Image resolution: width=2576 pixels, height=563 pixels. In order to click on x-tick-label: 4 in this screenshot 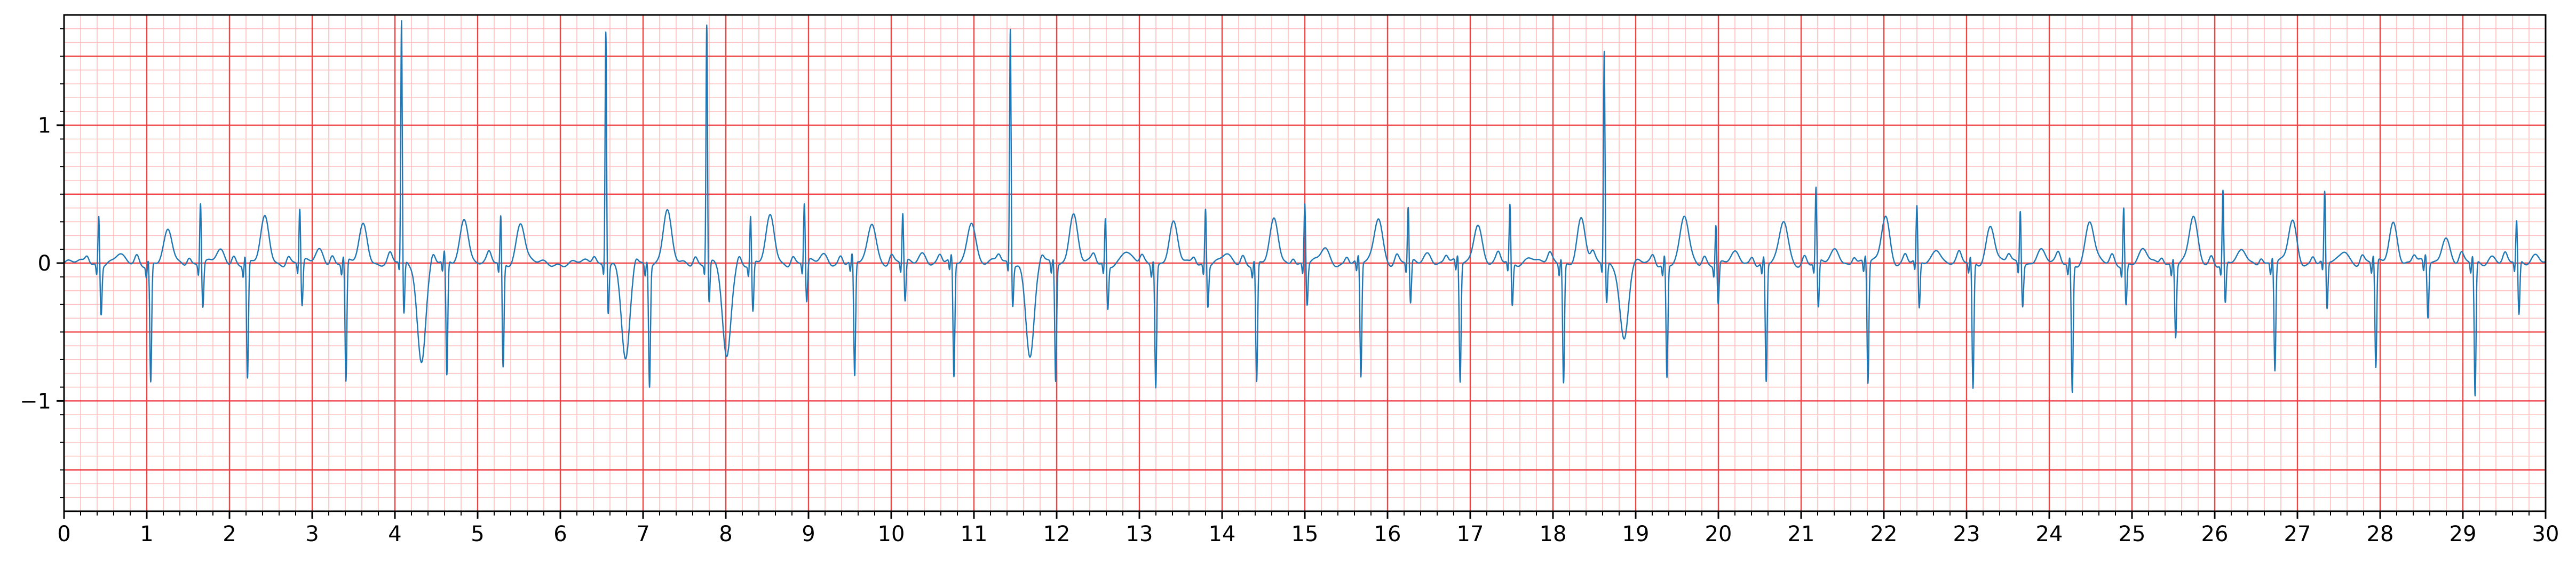, I will do `click(394, 534)`.